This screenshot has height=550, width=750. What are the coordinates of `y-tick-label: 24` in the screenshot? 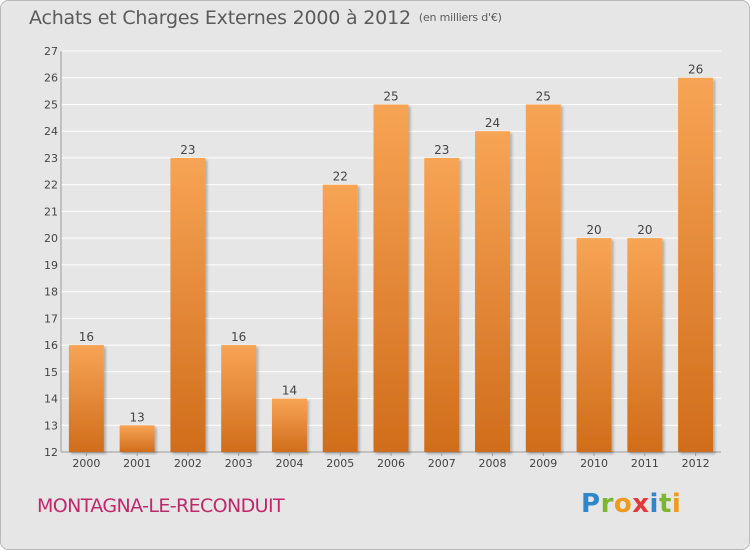 It's located at (51, 131).